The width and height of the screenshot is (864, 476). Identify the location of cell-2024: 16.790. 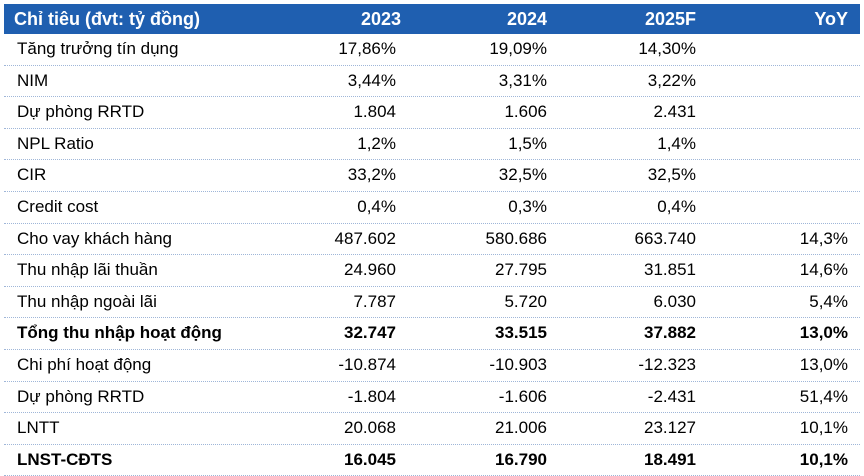
(521, 459).